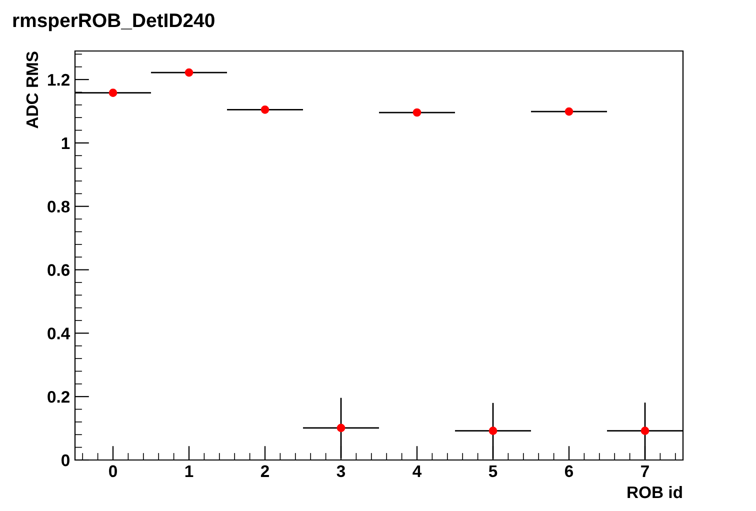 This screenshot has width=756, height=511. I want to click on x-tick-label: 3, so click(341, 471).